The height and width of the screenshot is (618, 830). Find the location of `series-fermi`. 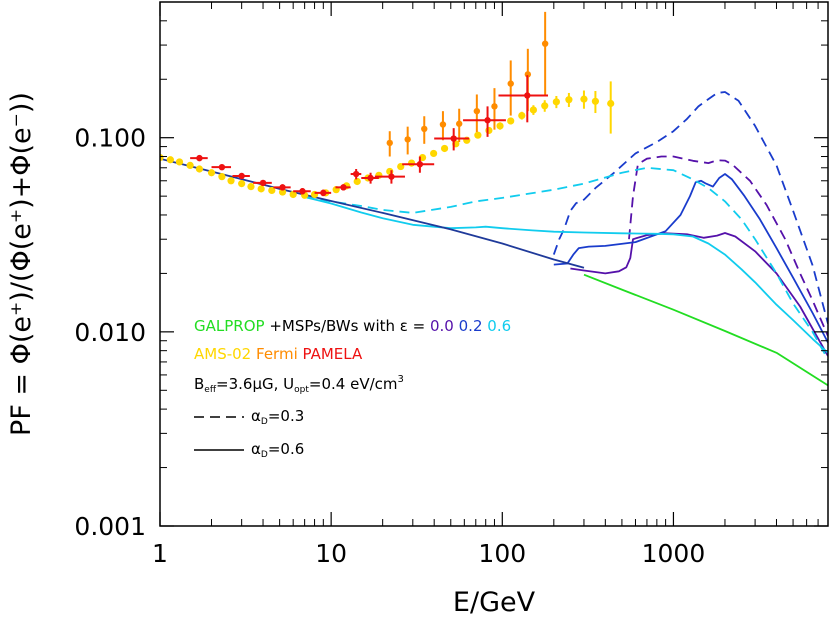

series-fermi is located at coordinates (467, 84).